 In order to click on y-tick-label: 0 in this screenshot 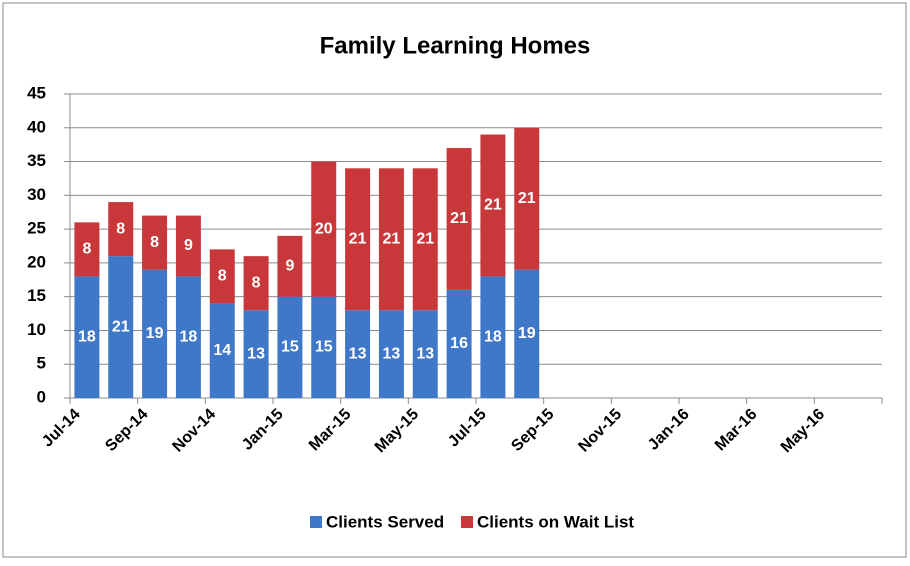, I will do `click(41, 396)`.